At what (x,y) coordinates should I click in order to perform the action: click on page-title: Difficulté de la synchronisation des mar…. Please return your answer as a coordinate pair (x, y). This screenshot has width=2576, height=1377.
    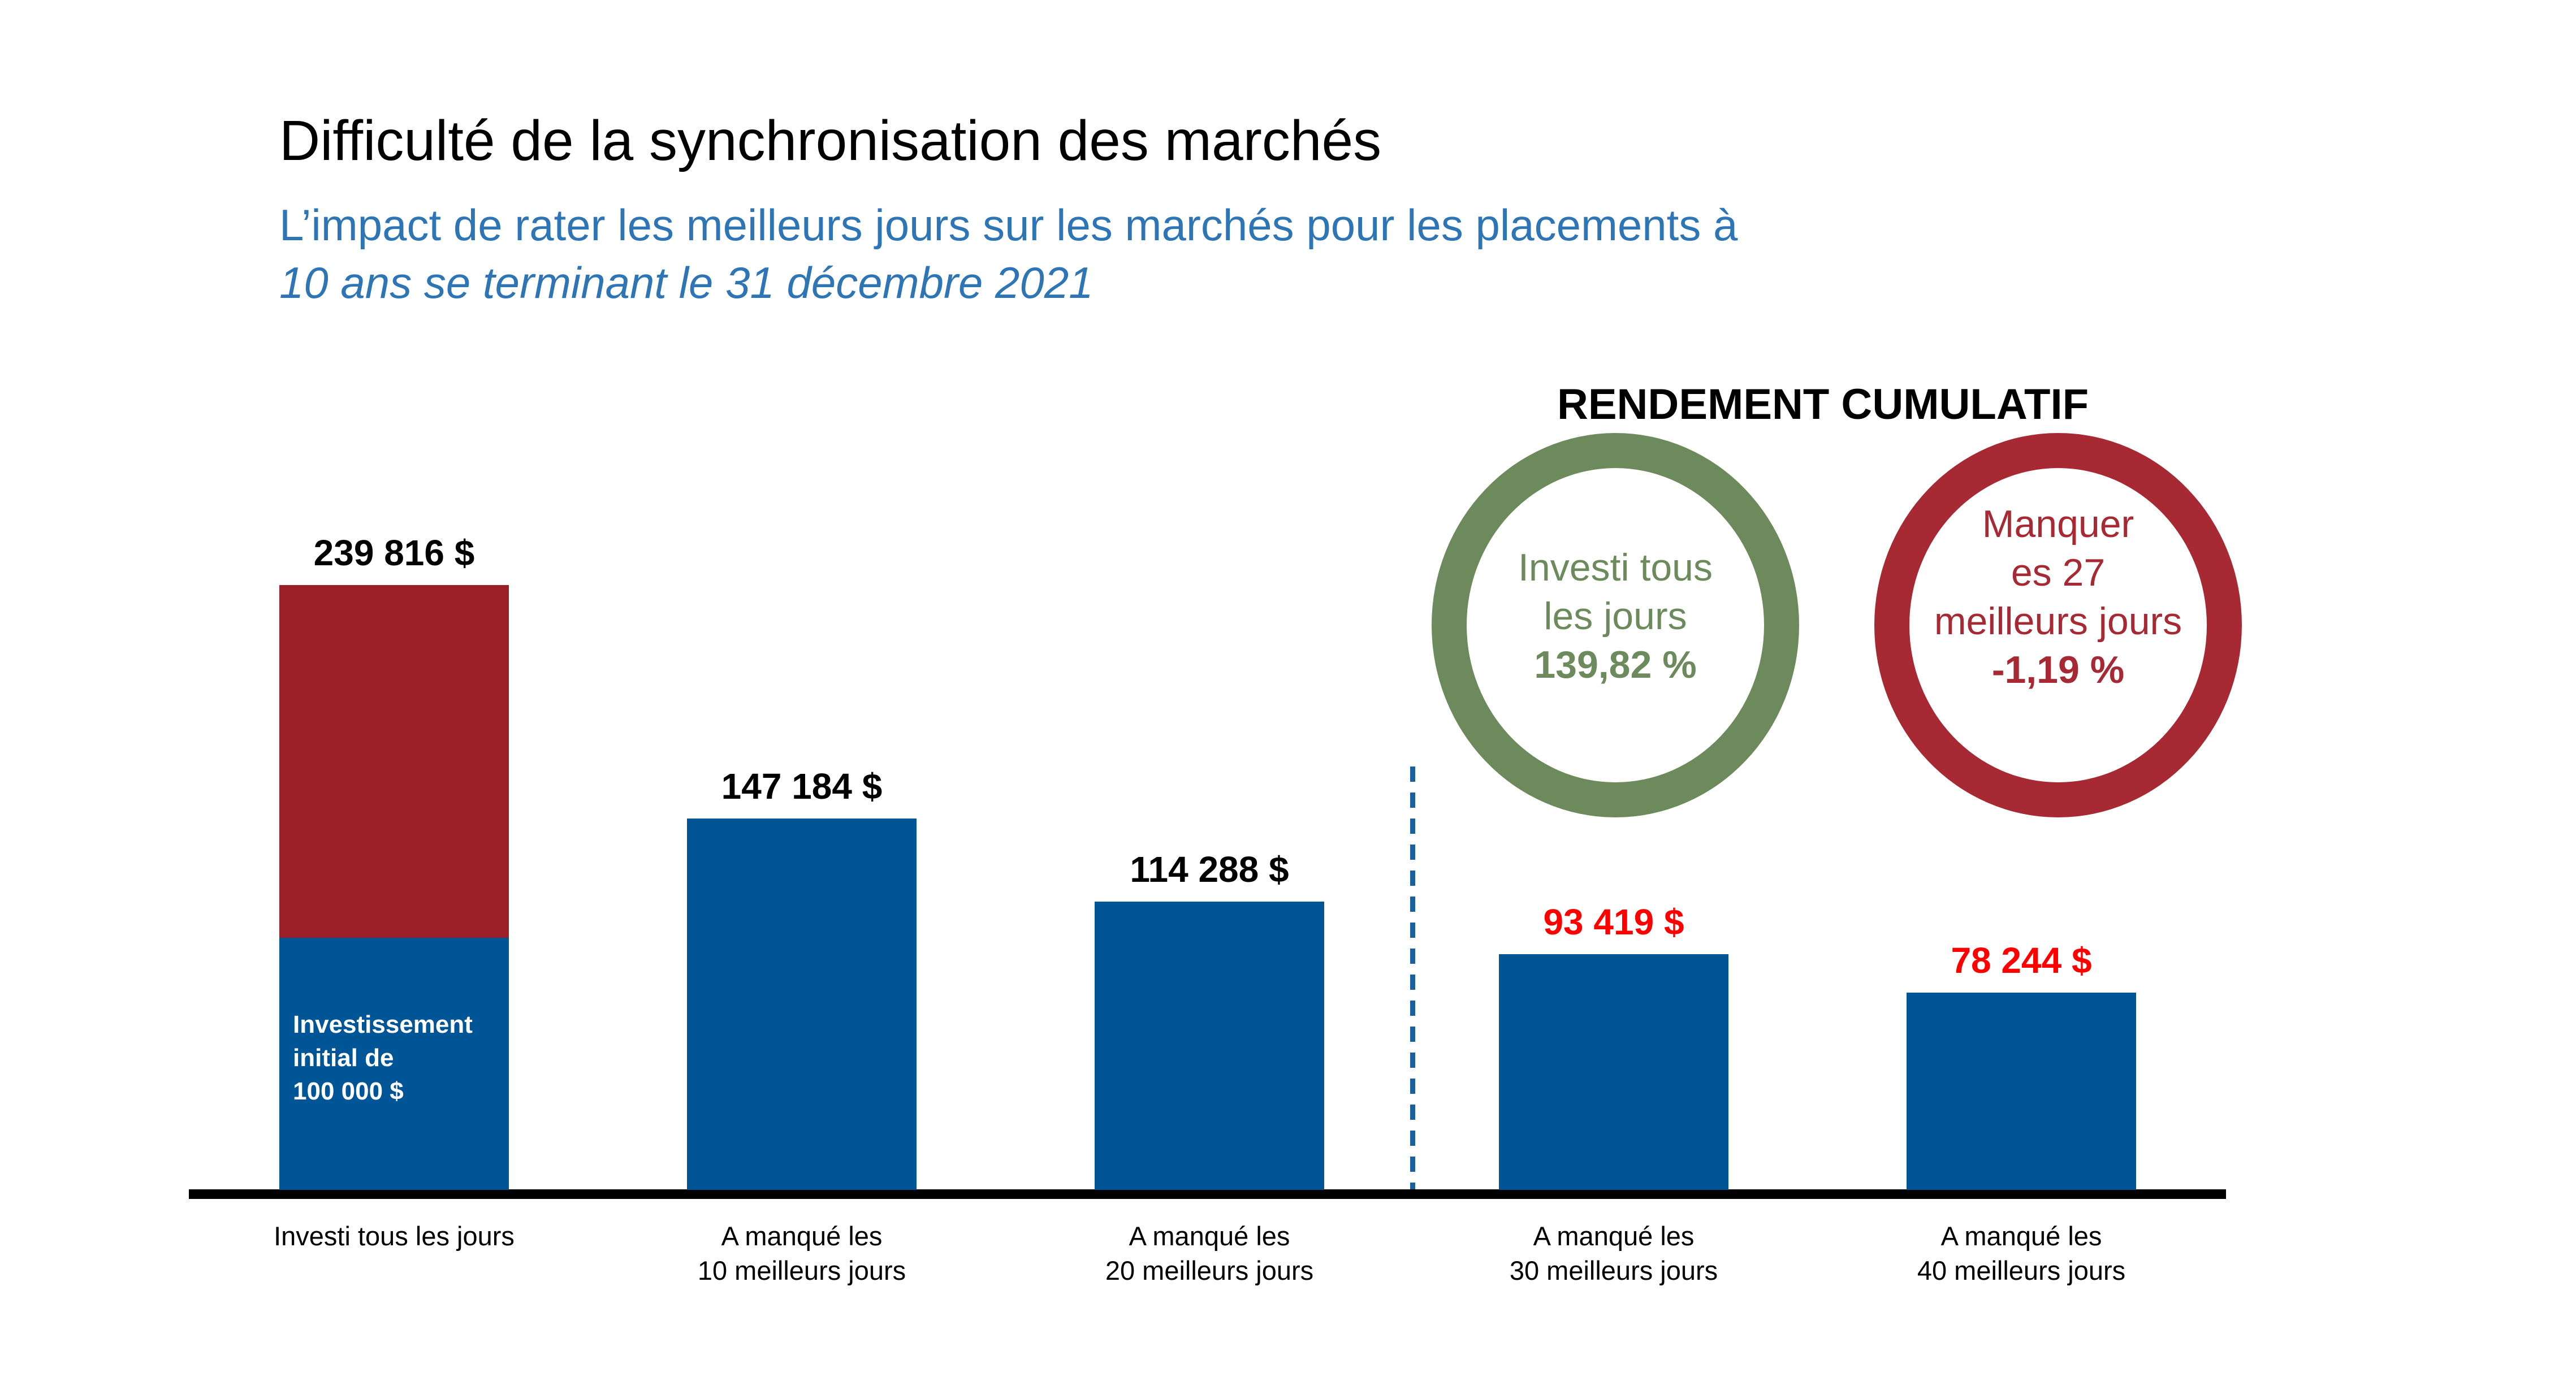
    Looking at the image, I should click on (830, 140).